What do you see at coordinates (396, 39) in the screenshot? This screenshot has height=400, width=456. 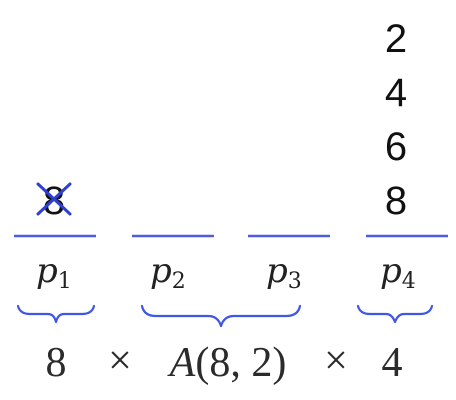 I see `p4-value-2: 2` at bounding box center [396, 39].